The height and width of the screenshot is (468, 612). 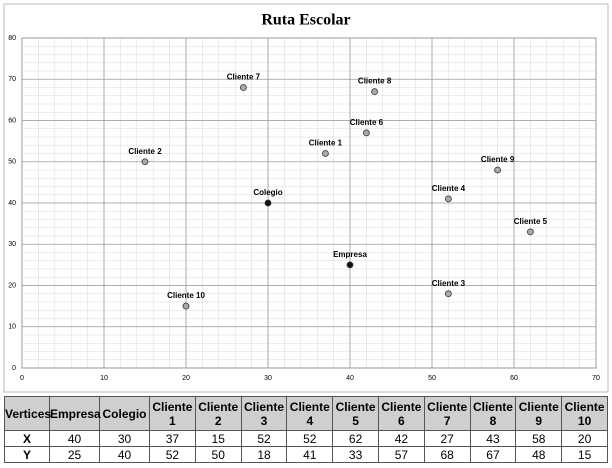 I want to click on value-cell: 41, so click(x=310, y=454).